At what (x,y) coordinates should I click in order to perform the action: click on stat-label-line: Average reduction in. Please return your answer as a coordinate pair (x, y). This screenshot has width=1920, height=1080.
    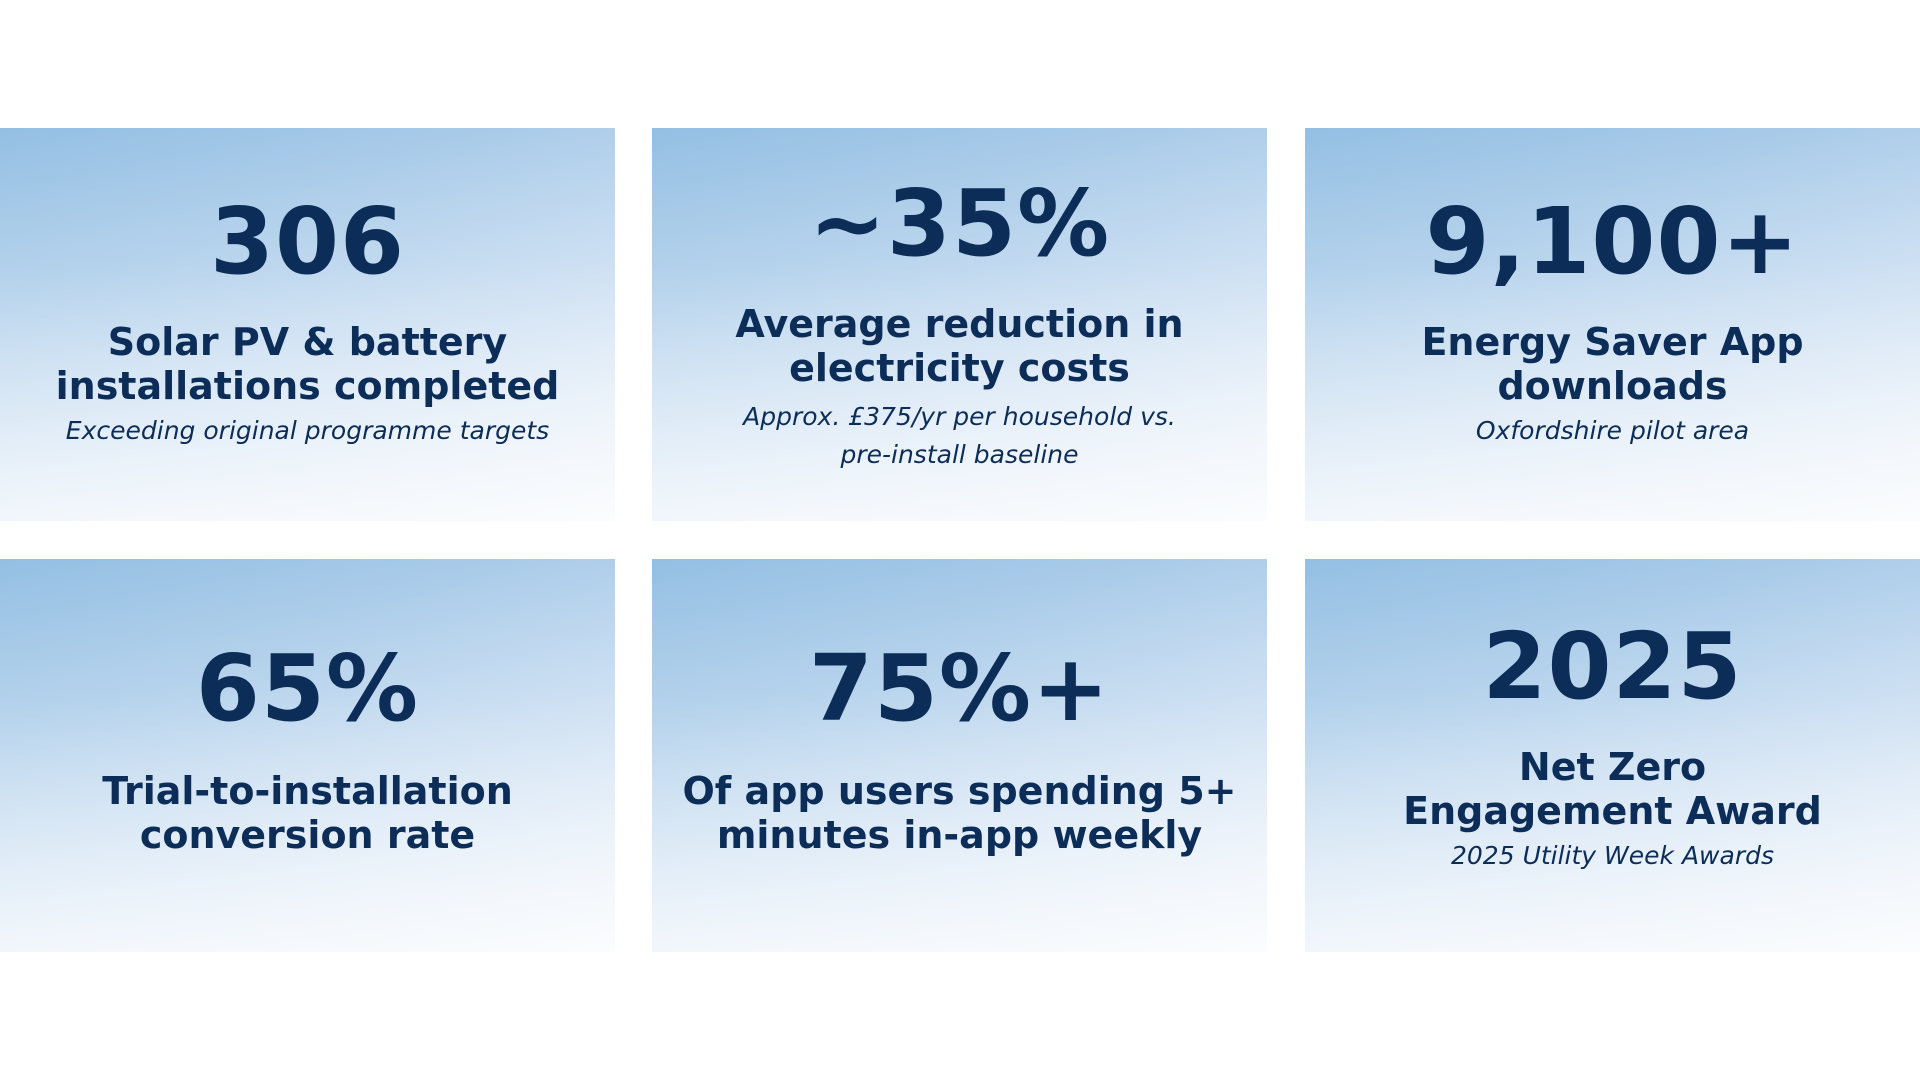
    Looking at the image, I should click on (959, 324).